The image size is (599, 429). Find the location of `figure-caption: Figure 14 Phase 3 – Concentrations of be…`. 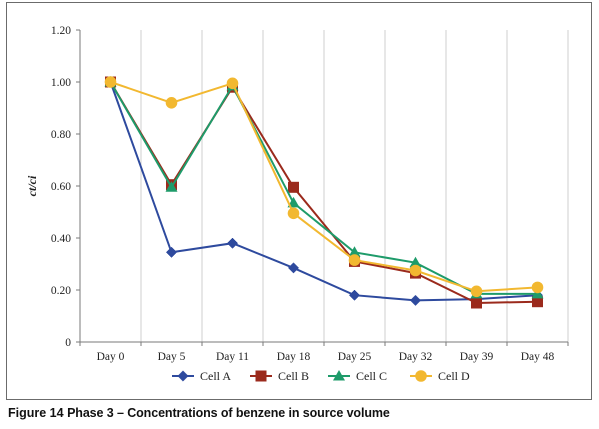

figure-caption: Figure 14 Phase 3 – Concentrations of be… is located at coordinates (199, 413).